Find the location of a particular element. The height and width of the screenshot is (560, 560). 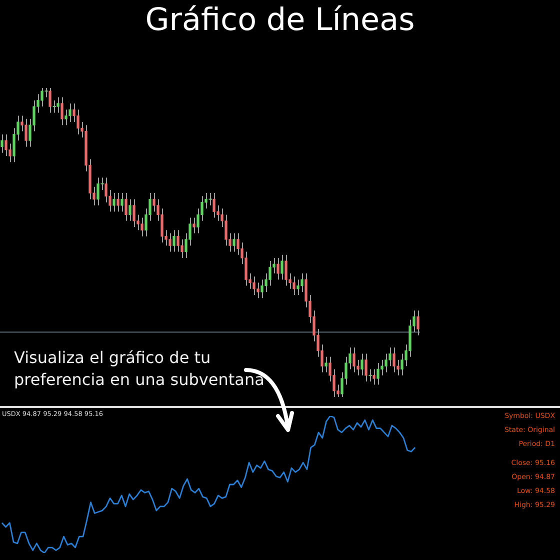

annotation: Visualiza el gráfico de tu preferencia en una subventana is located at coordinates (140, 369).